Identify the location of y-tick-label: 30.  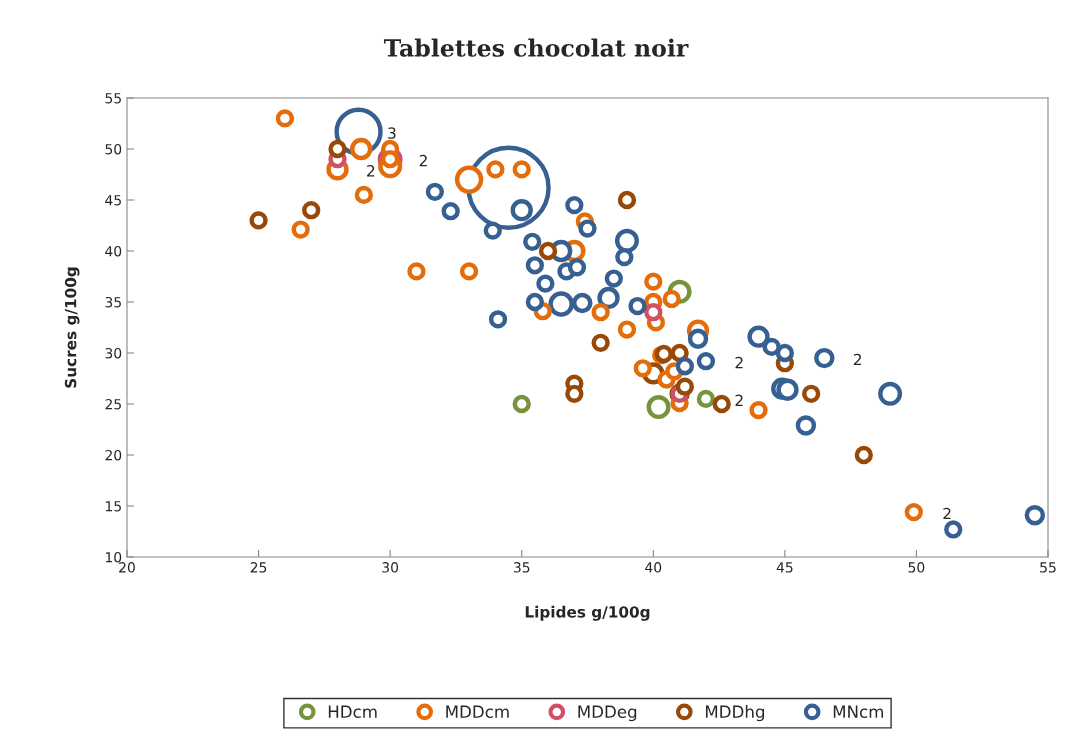
(113, 353).